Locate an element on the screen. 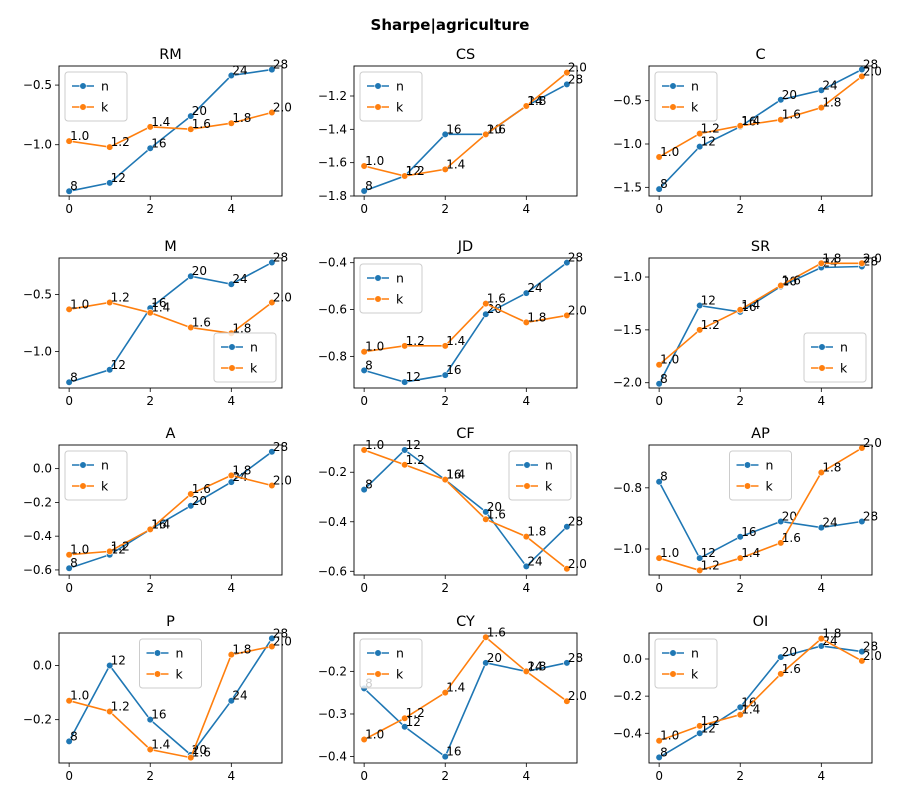  subplot-title: CS is located at coordinates (465, 55).